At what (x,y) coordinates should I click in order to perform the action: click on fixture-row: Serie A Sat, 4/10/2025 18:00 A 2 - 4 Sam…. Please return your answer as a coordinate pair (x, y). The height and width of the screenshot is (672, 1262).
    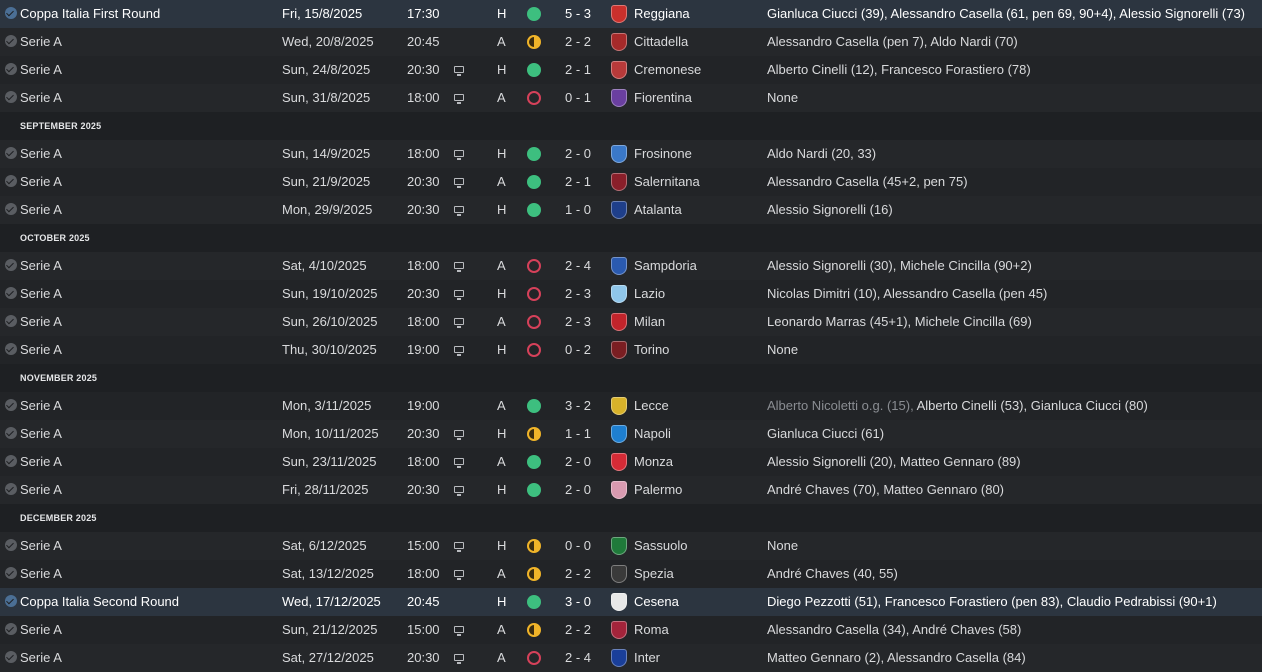
    Looking at the image, I should click on (631, 266).